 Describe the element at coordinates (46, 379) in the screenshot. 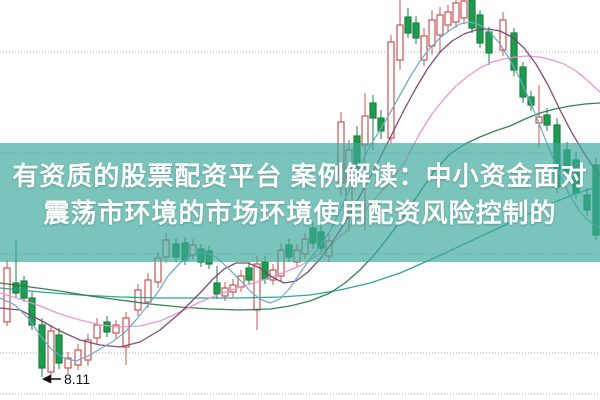

I see `low-arrow-head` at that location.